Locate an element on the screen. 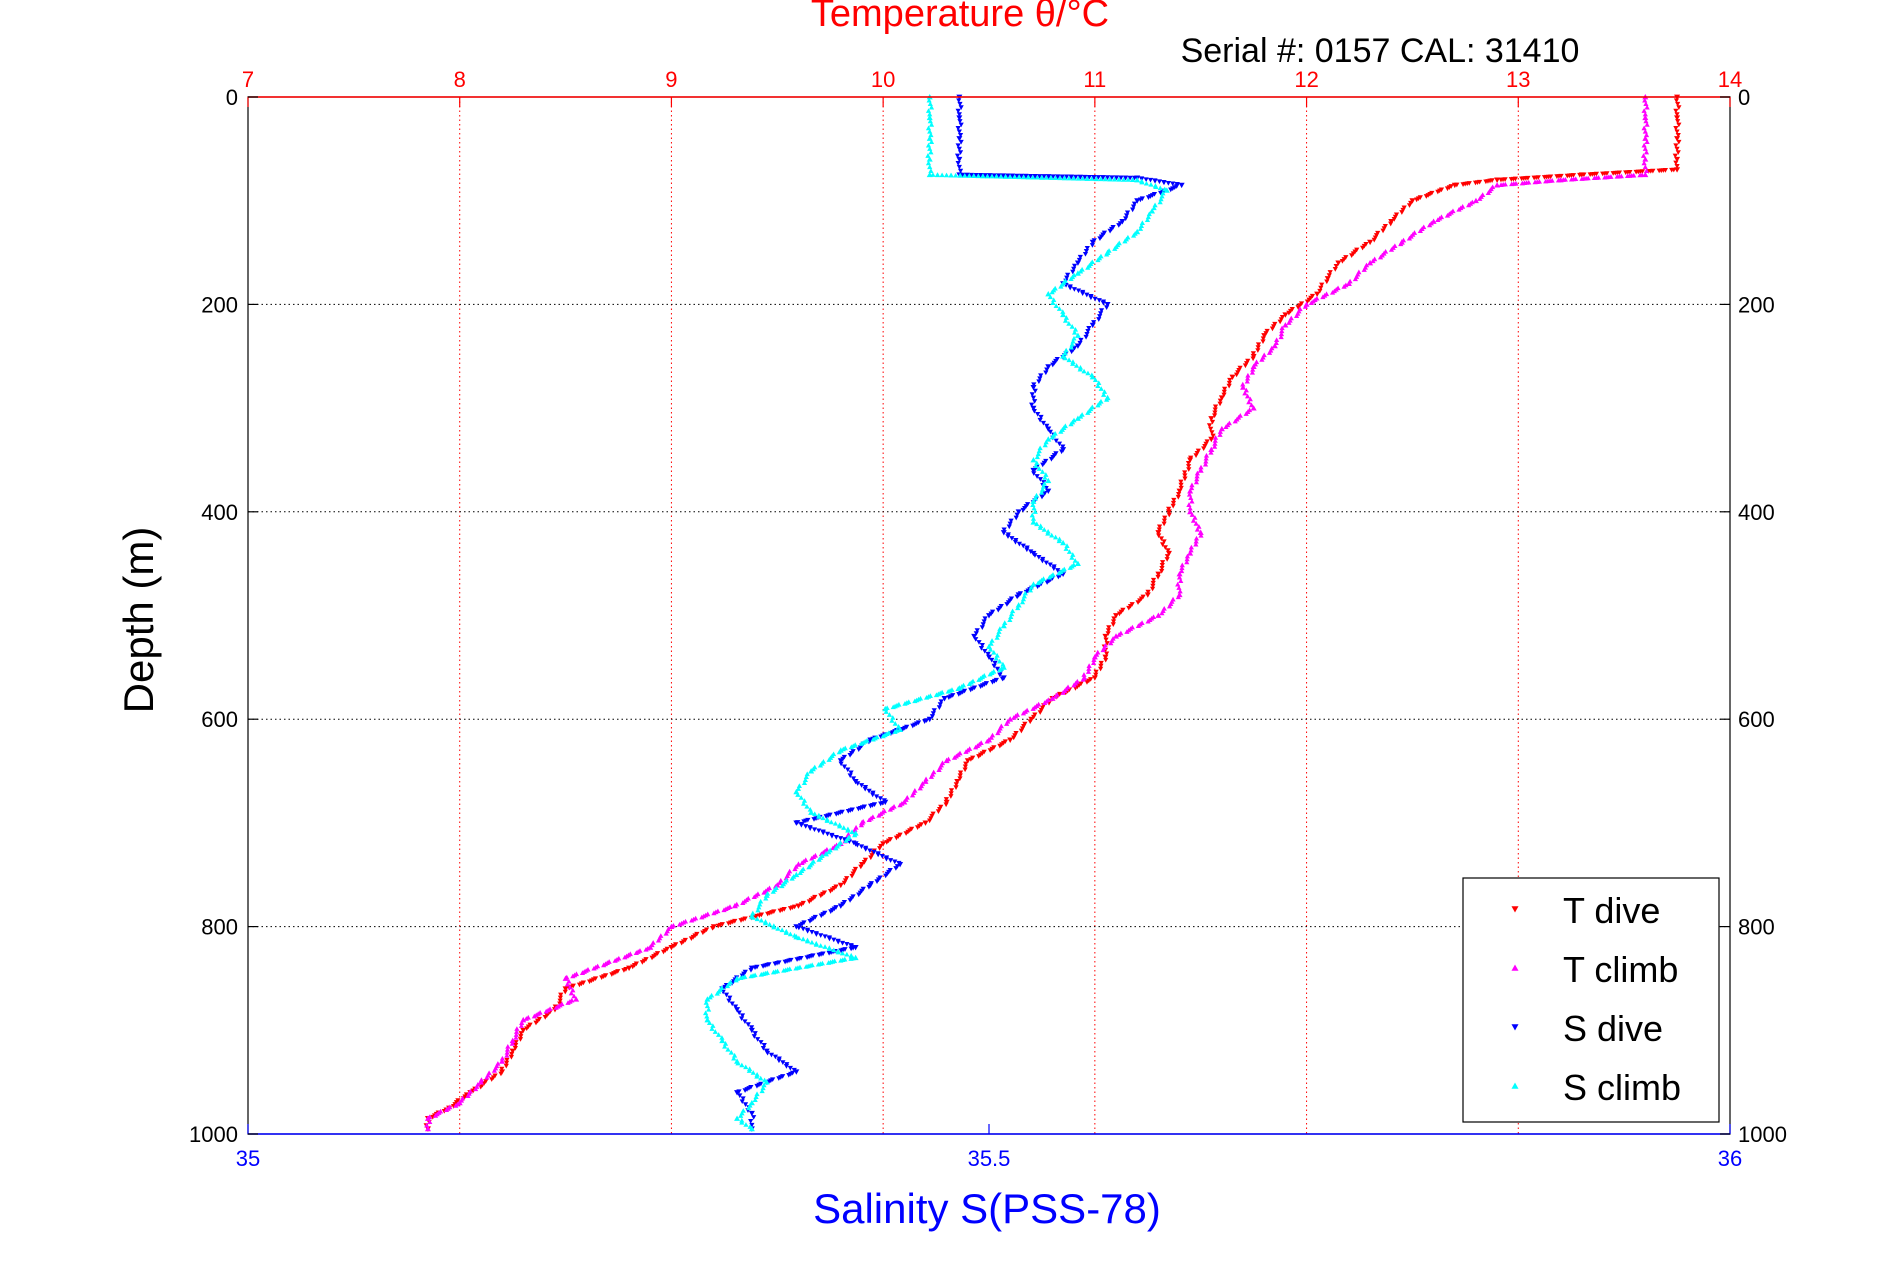 The image size is (1891, 1262). legend: T dive T climb S dive S climb is located at coordinates (1591, 1000).